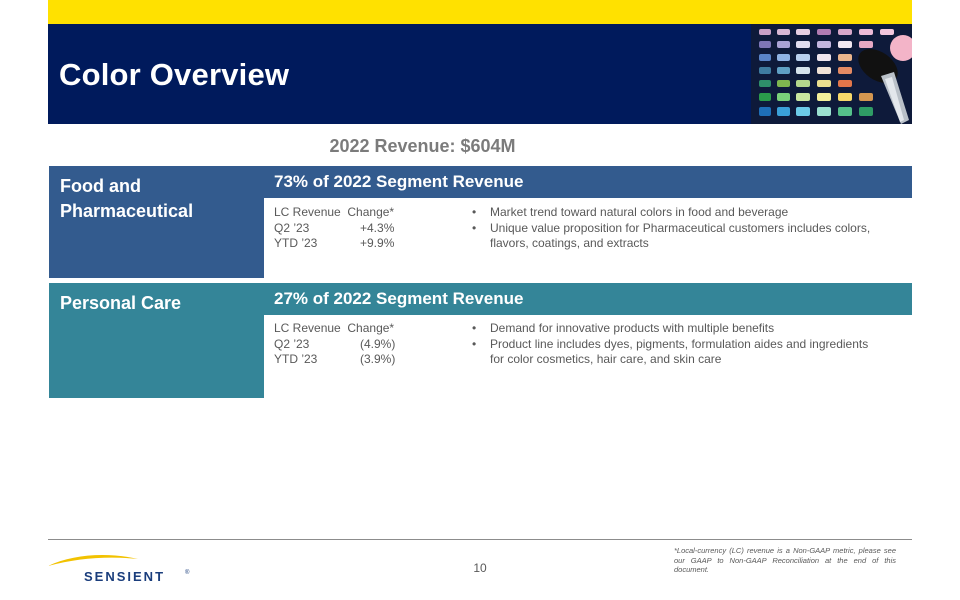 Image resolution: width=960 pixels, height=600 pixels. What do you see at coordinates (826, 72) in the screenshot?
I see `palette-swatches` at bounding box center [826, 72].